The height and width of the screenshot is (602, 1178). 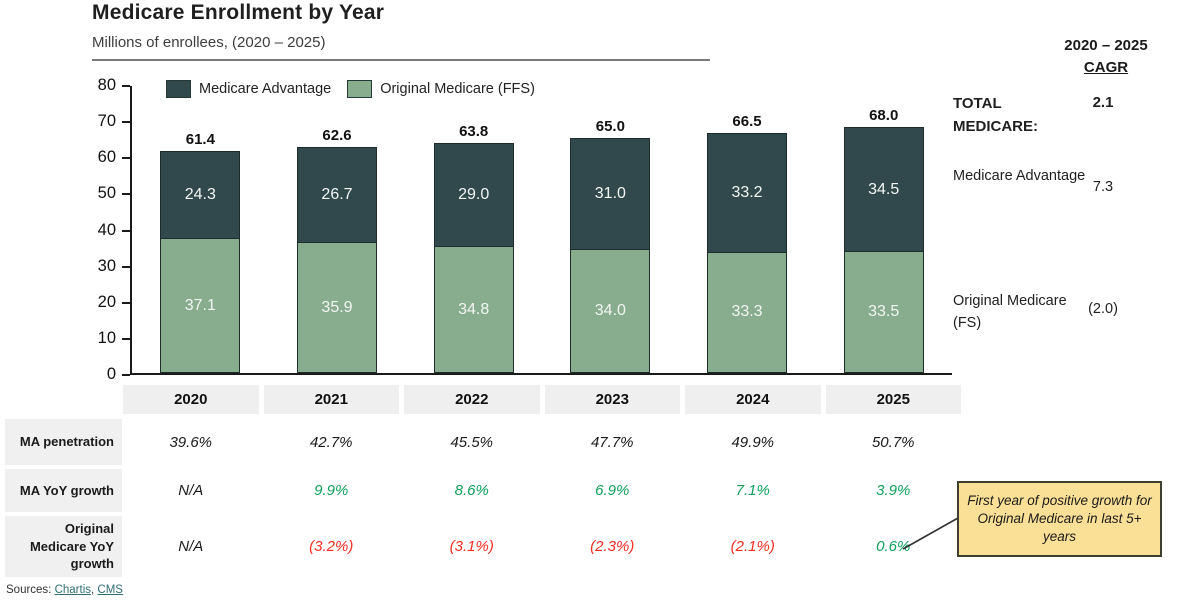 I want to click on y-axis-tick-label: 80, so click(x=106, y=85).